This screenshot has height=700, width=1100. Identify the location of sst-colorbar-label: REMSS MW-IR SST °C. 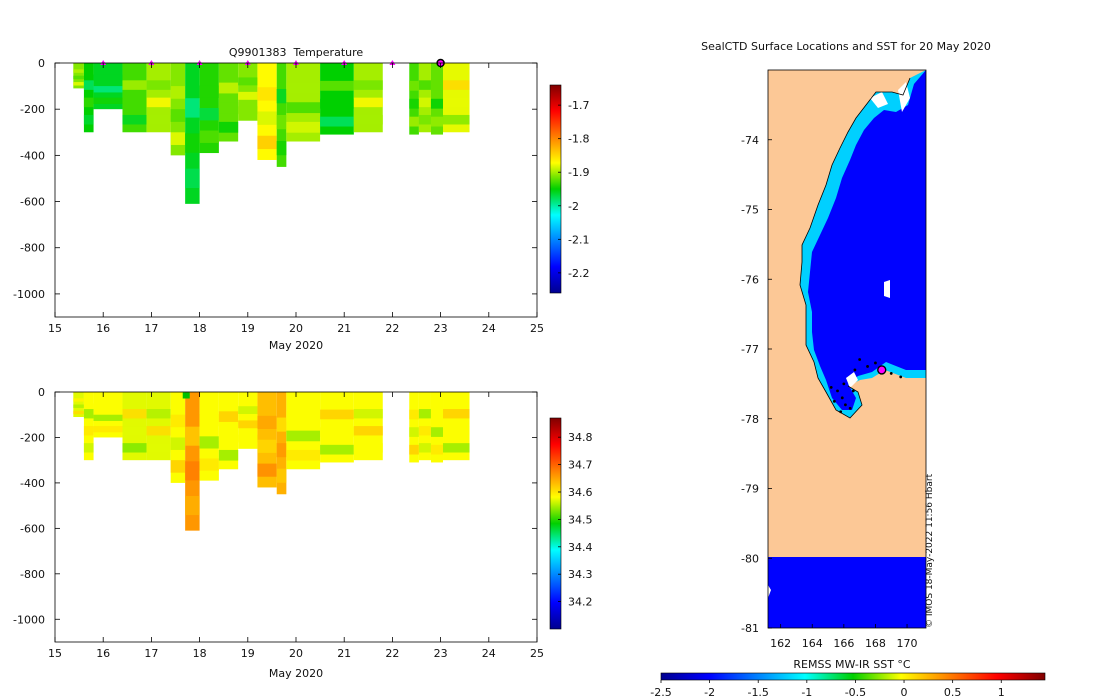
(852, 664).